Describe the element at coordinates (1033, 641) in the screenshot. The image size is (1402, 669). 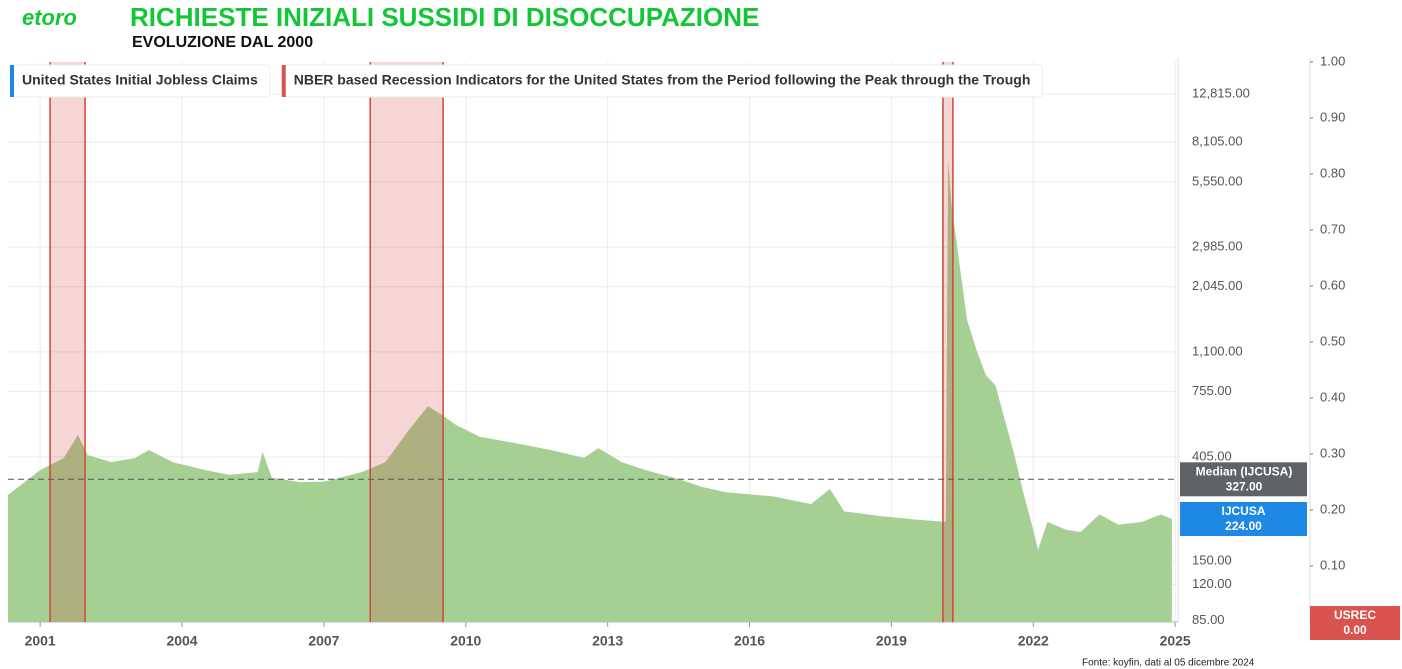
I see `x-tick-label: 2022` at that location.